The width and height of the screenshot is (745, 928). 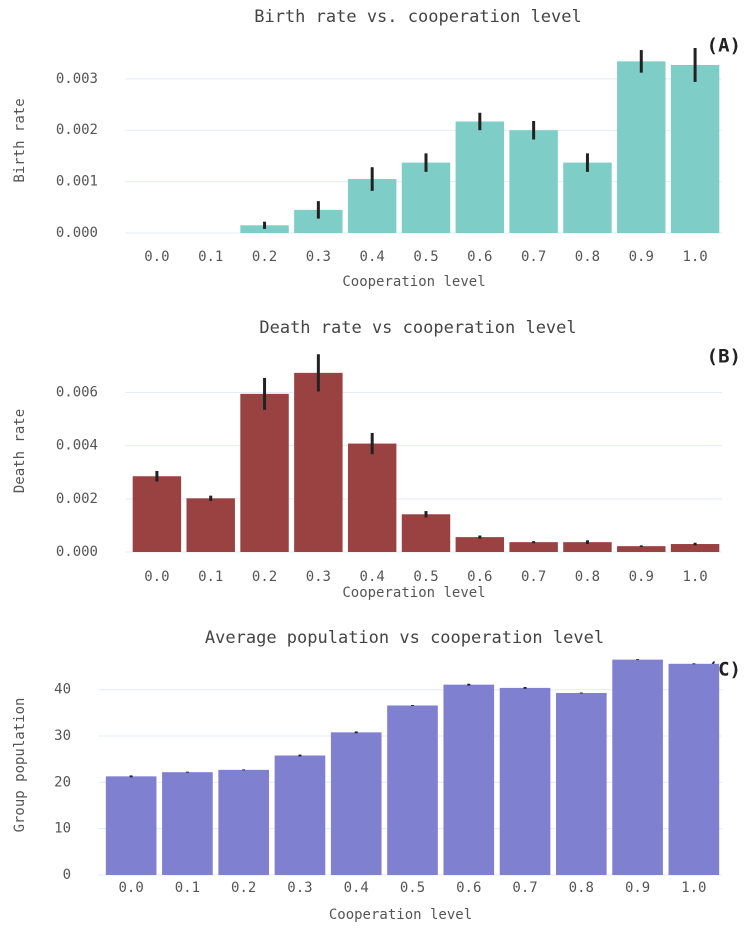 What do you see at coordinates (417, 328) in the screenshot?
I see `chart-title: Death rate vs cooperation level` at bounding box center [417, 328].